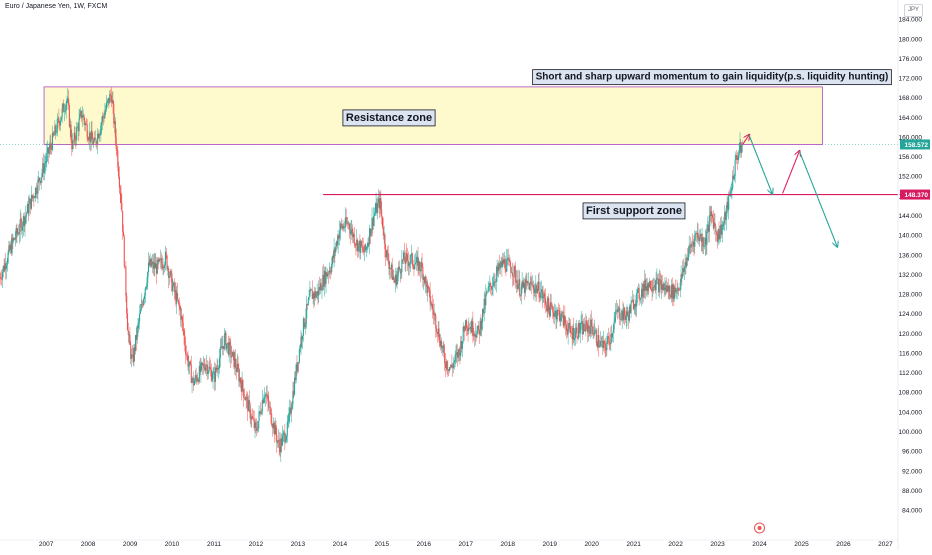 This screenshot has width=932, height=555. Describe the element at coordinates (911, 412) in the screenshot. I see `y-tick-label-6: 104.000` at that location.